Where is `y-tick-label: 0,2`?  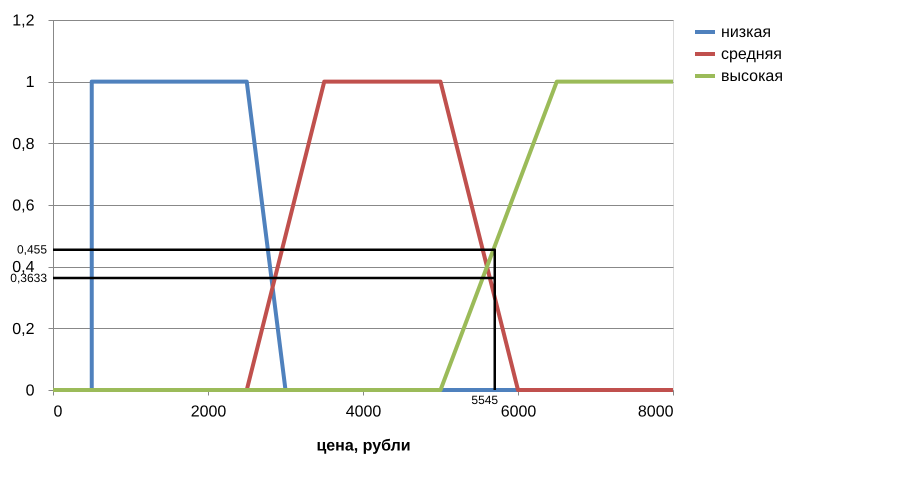
y-tick-label: 0,2 is located at coordinates (23, 329).